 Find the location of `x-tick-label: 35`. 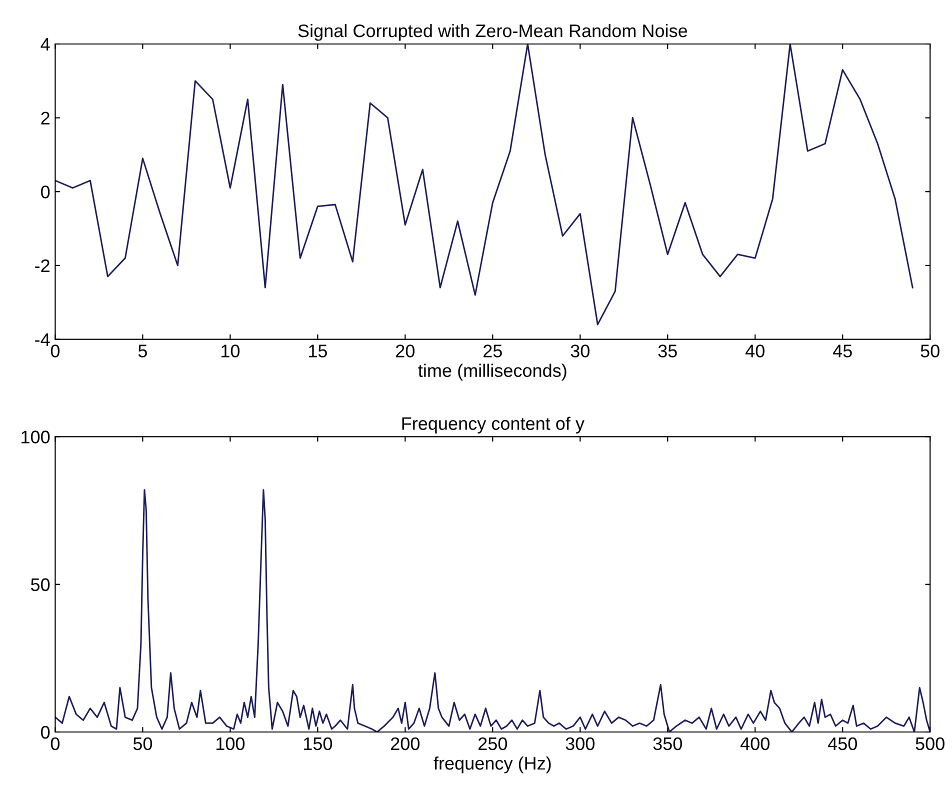

x-tick-label: 35 is located at coordinates (667, 351).